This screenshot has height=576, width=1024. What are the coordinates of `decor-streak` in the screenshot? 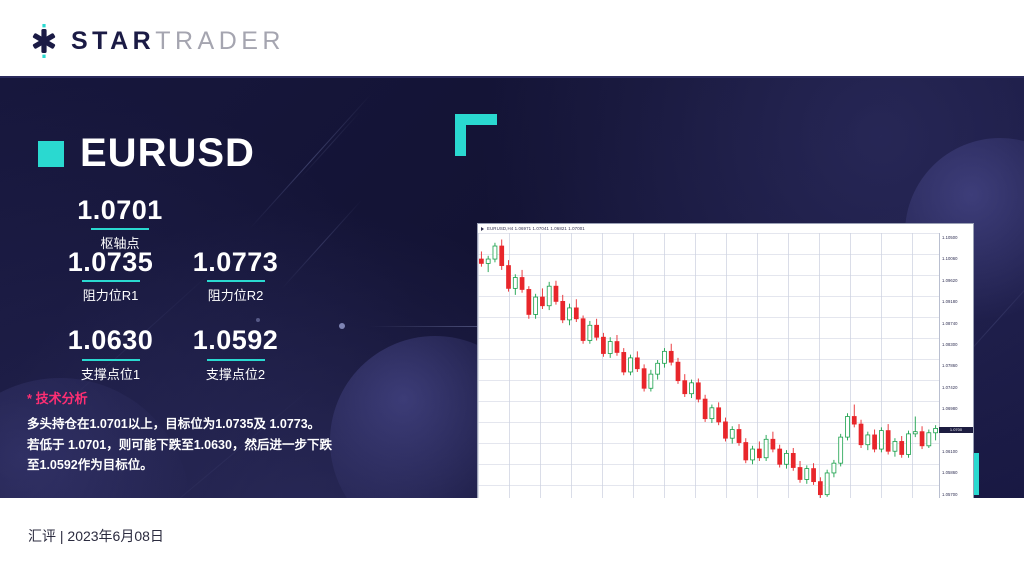 It's located at (330, 145).